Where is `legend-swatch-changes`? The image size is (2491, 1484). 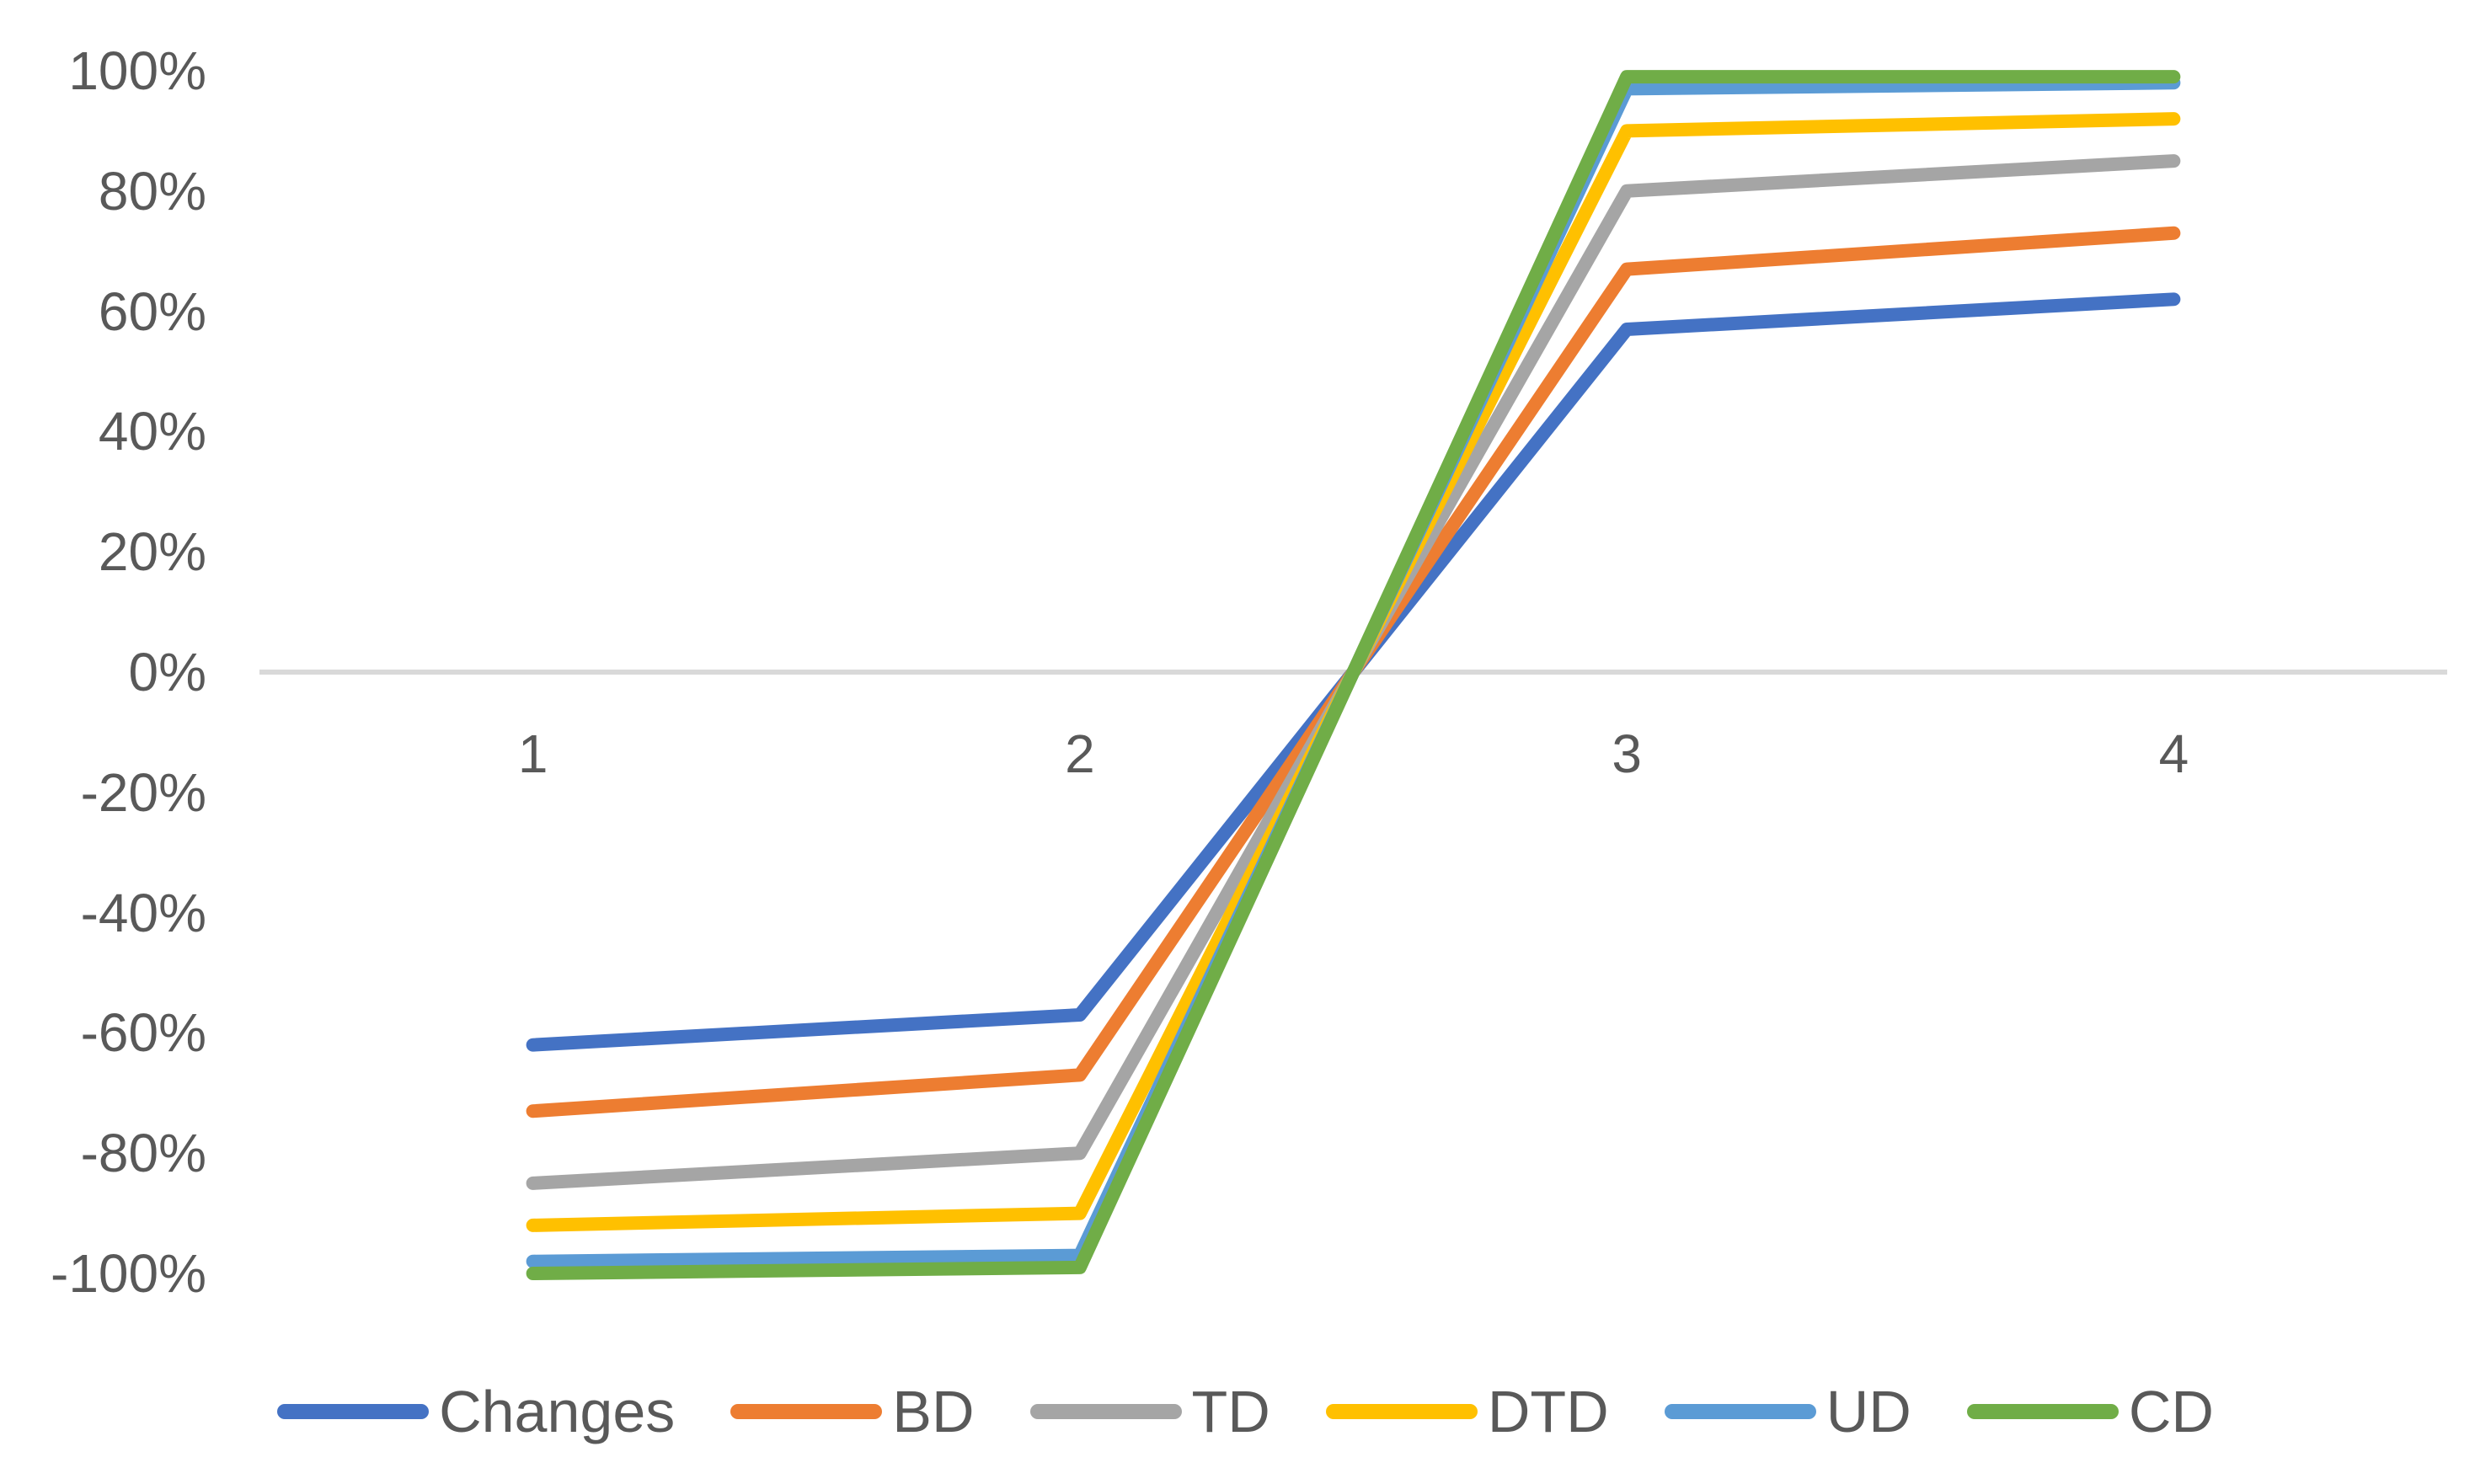
legend-swatch-changes is located at coordinates (353, 1411).